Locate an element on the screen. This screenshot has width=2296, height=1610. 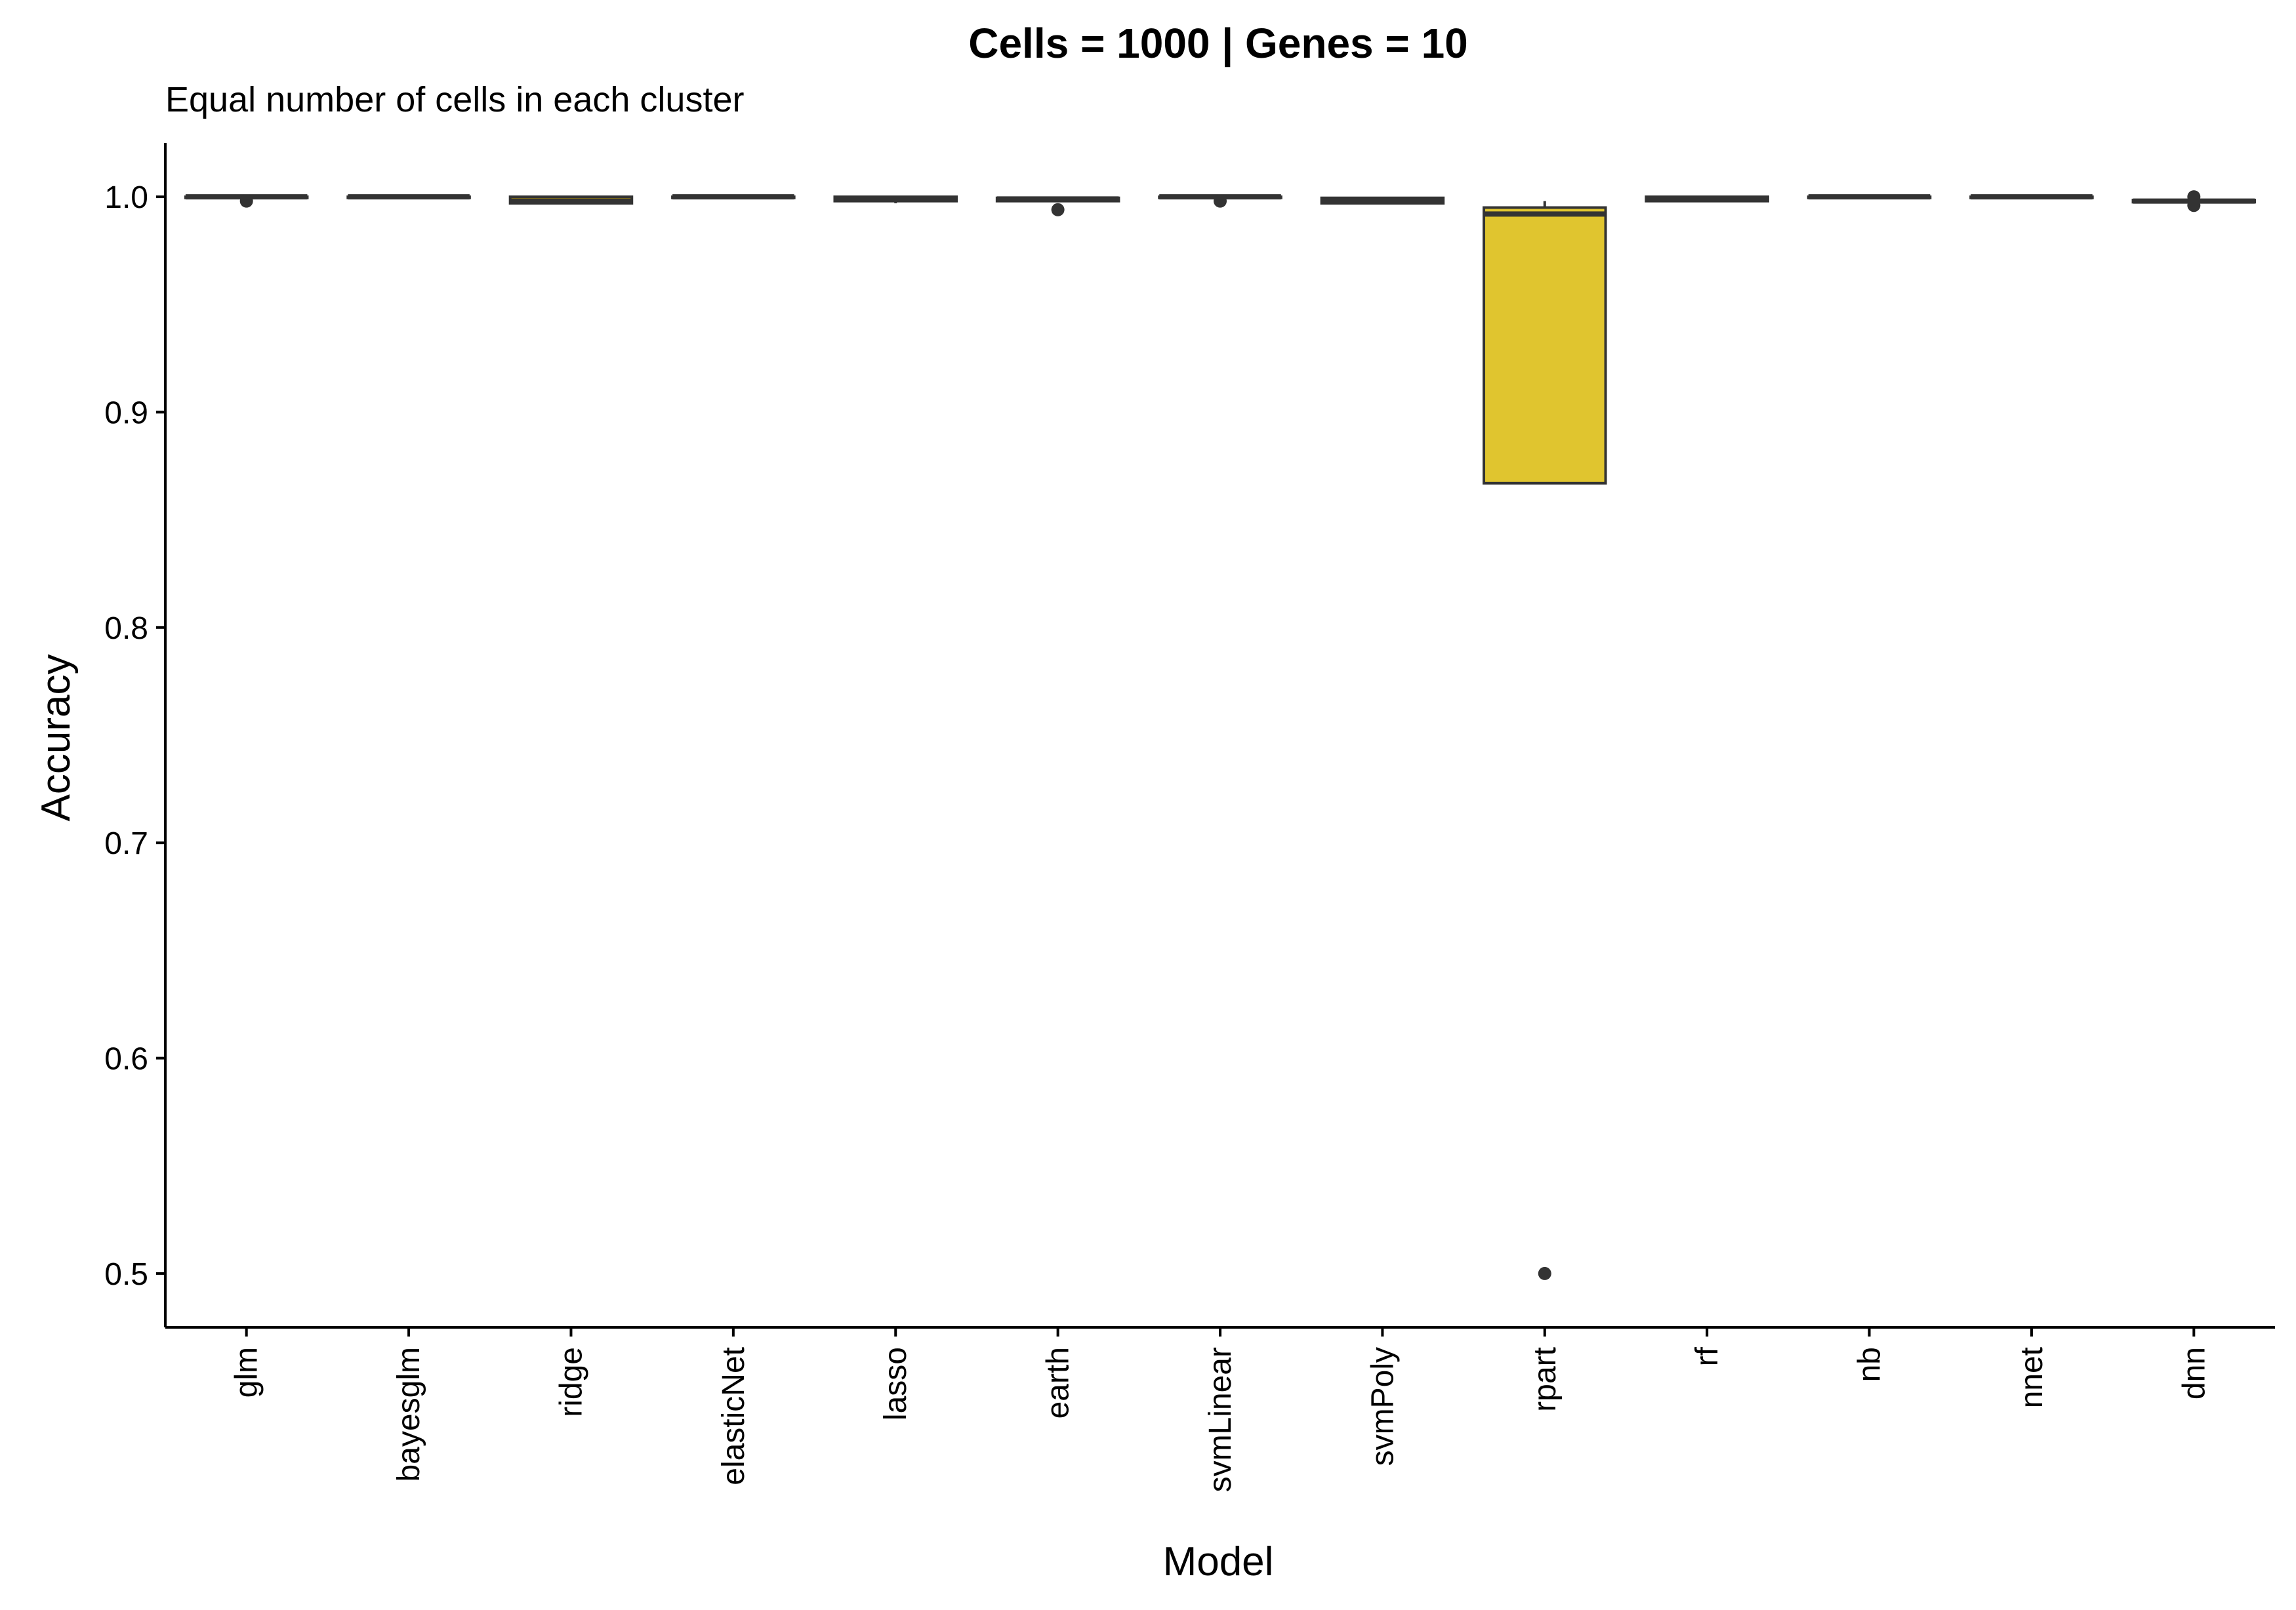
box-elasticNet is located at coordinates (734, 197).